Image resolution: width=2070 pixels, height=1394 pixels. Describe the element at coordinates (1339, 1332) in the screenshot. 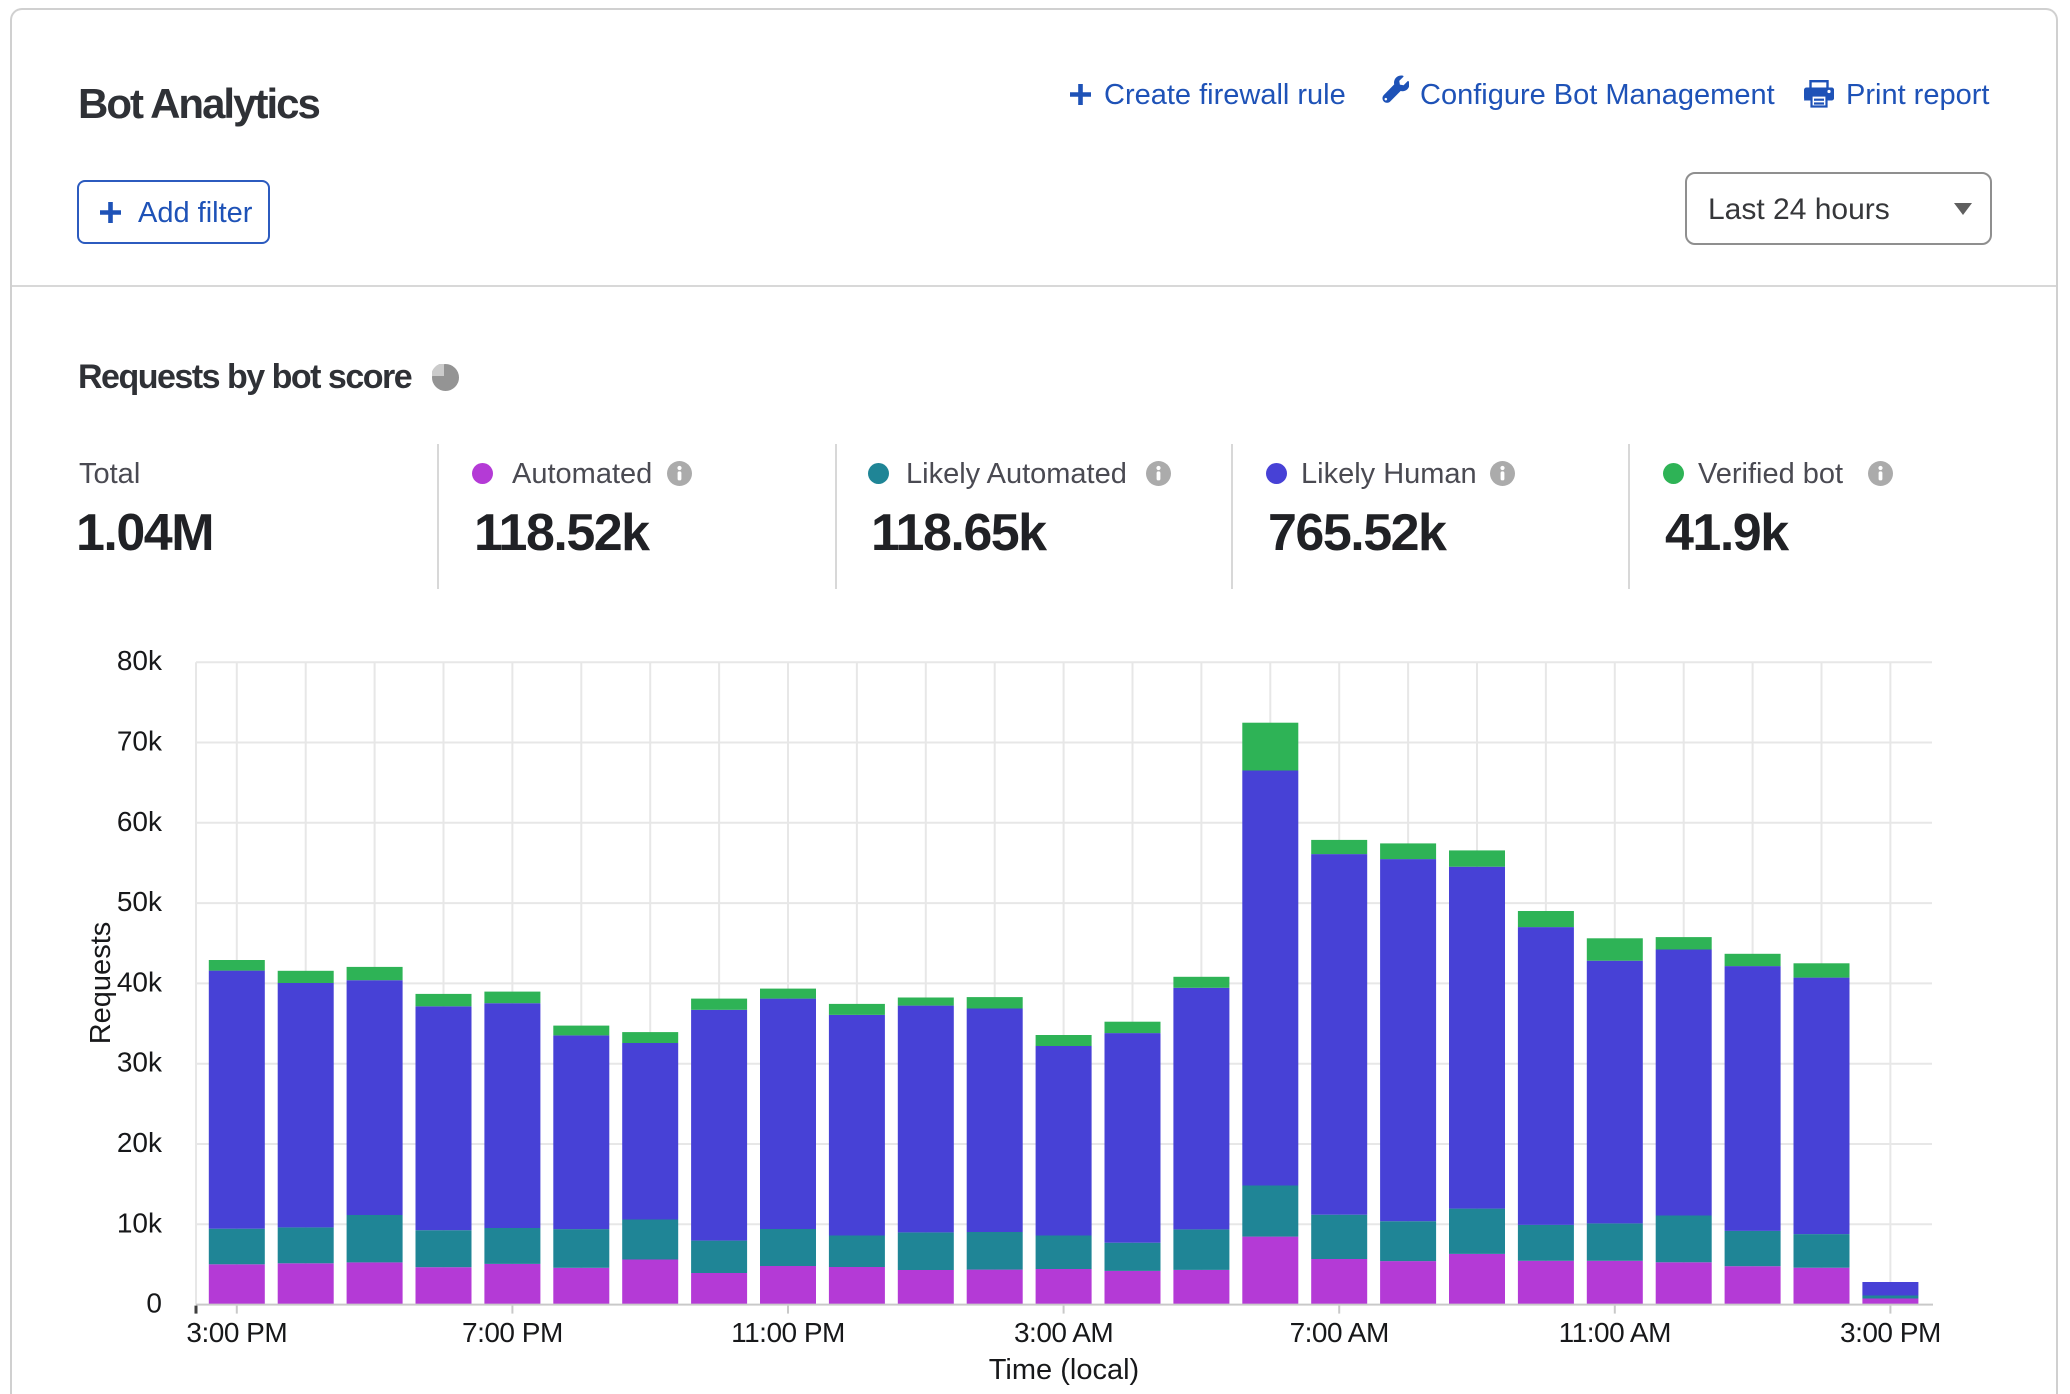

I see `svg-text: 7:00 AM` at that location.